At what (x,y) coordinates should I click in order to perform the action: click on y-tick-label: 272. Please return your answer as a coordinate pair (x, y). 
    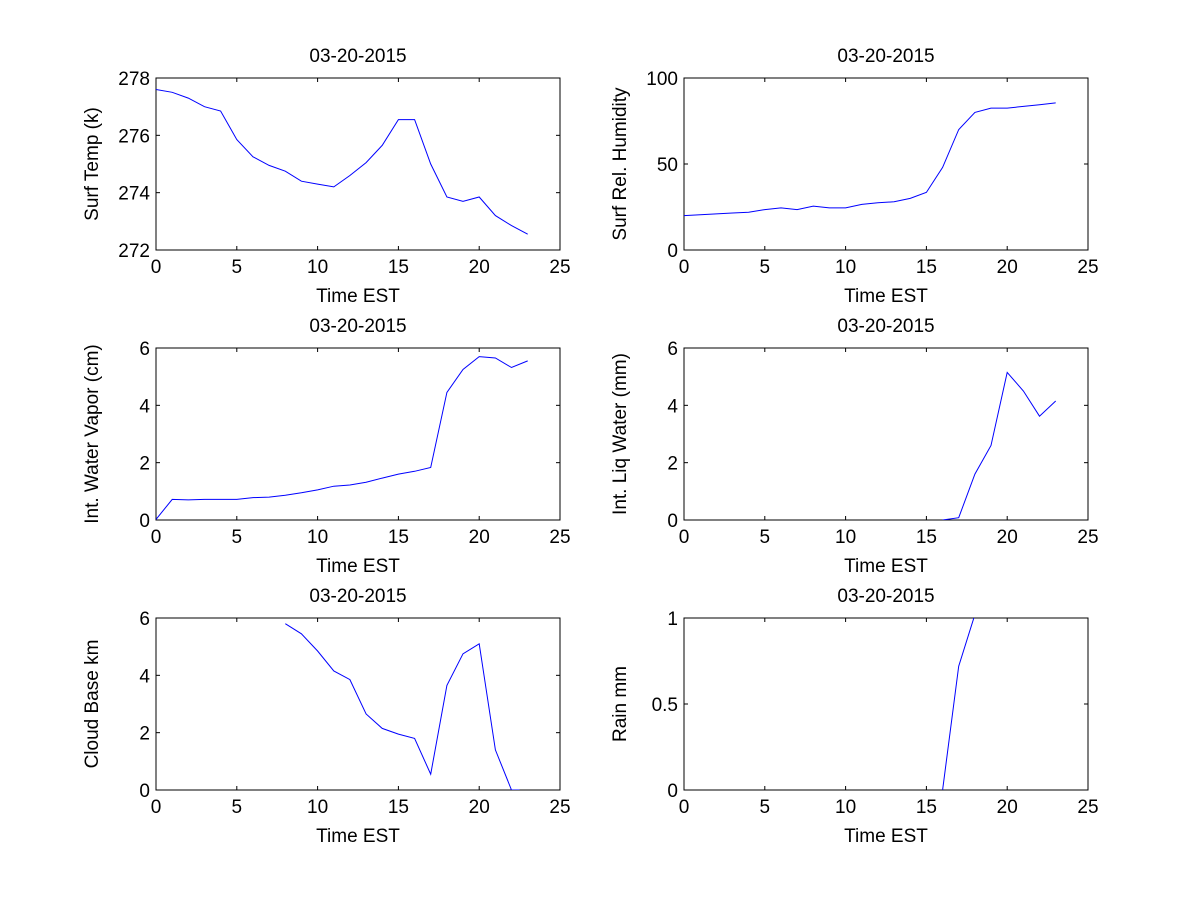
    Looking at the image, I should click on (134, 251).